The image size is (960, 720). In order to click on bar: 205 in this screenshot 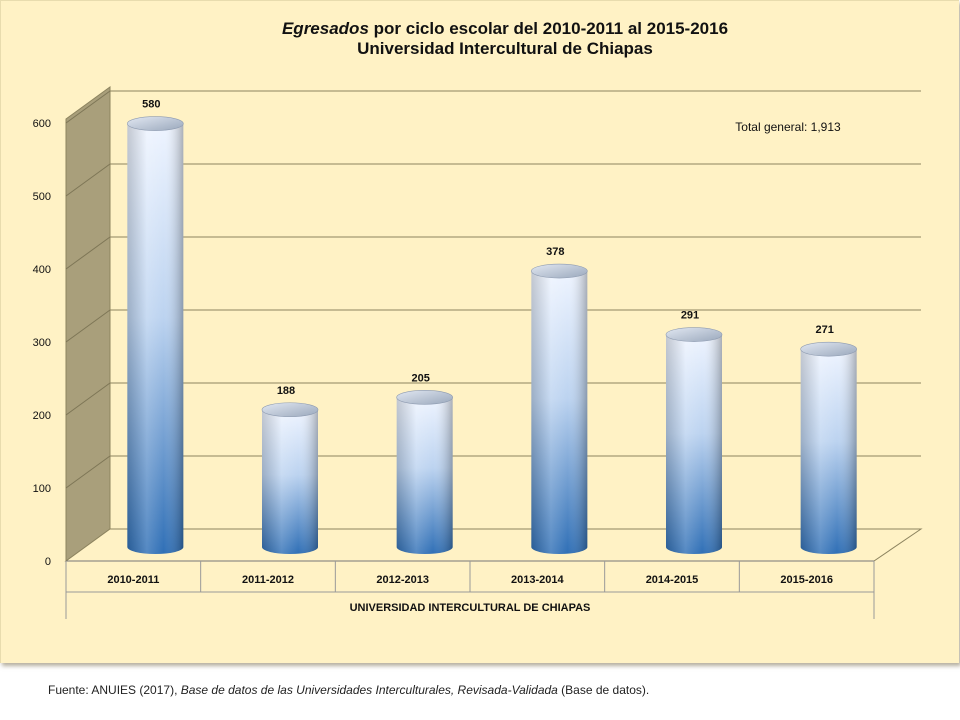, I will do `click(424, 463)`.